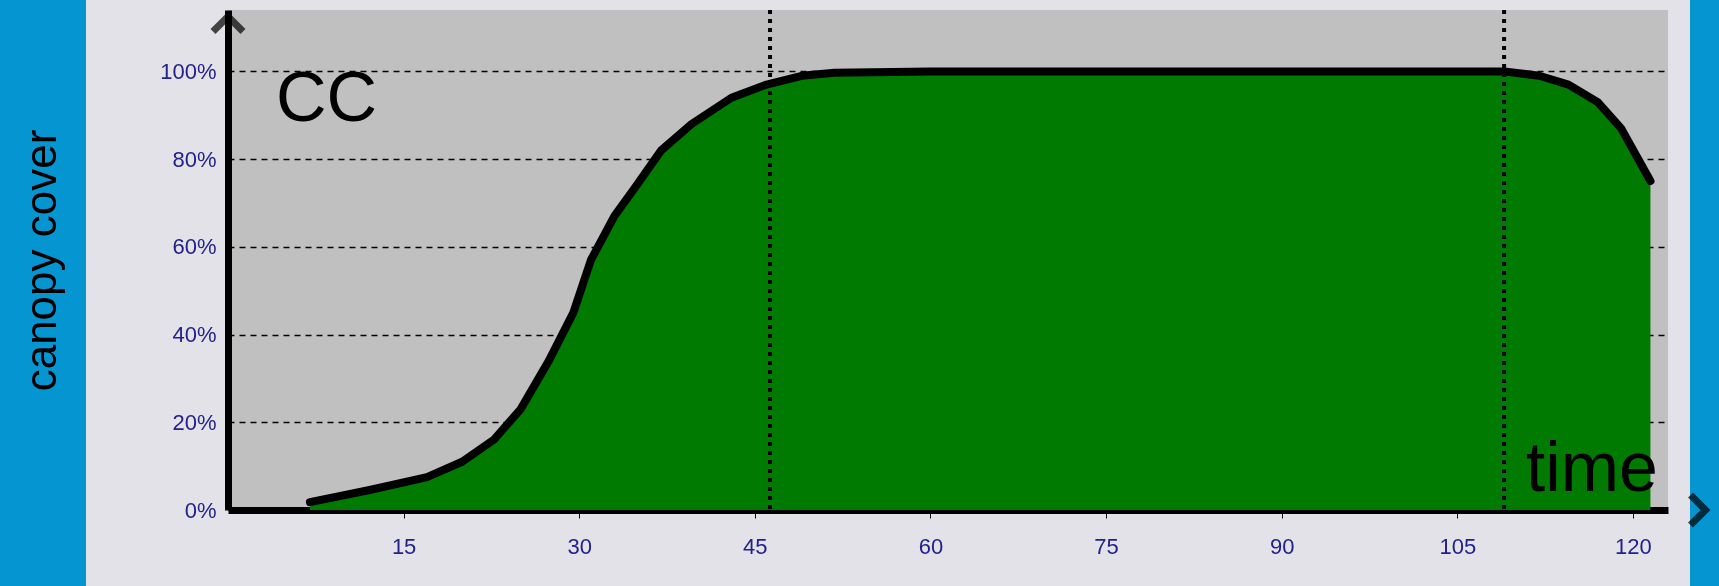 The image size is (1719, 586). I want to click on annotation: CC, so click(327, 97).